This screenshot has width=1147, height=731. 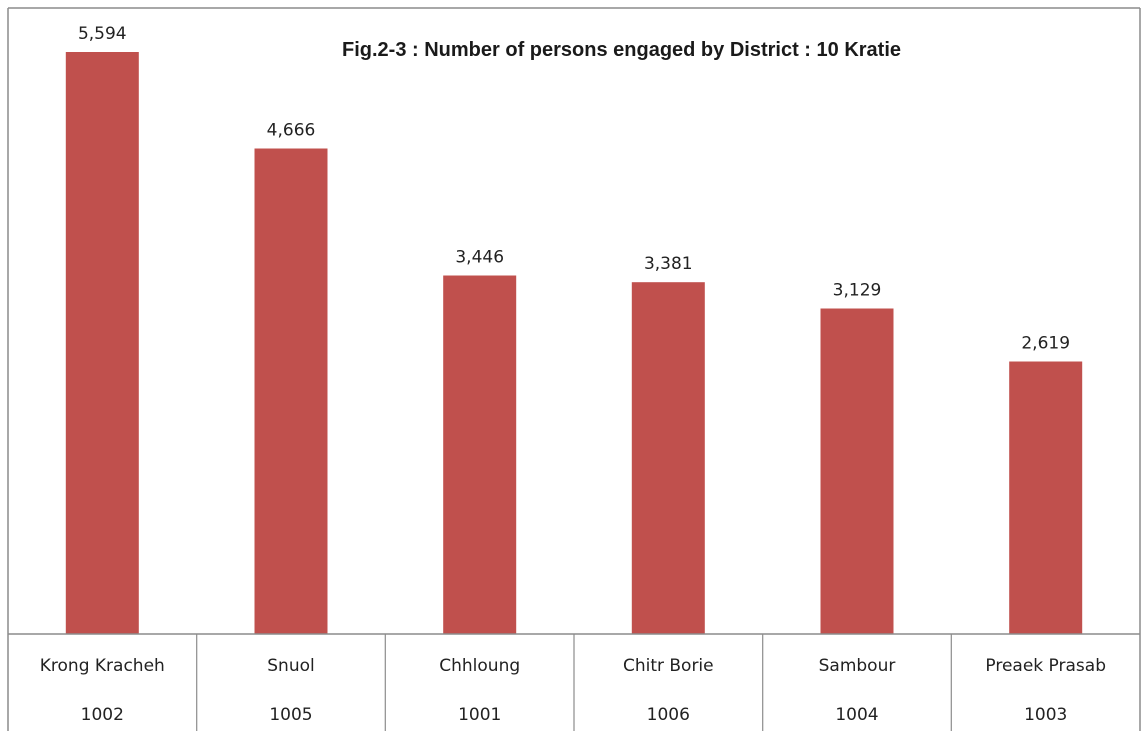 What do you see at coordinates (290, 715) in the screenshot?
I see `district-code-label: 1005` at bounding box center [290, 715].